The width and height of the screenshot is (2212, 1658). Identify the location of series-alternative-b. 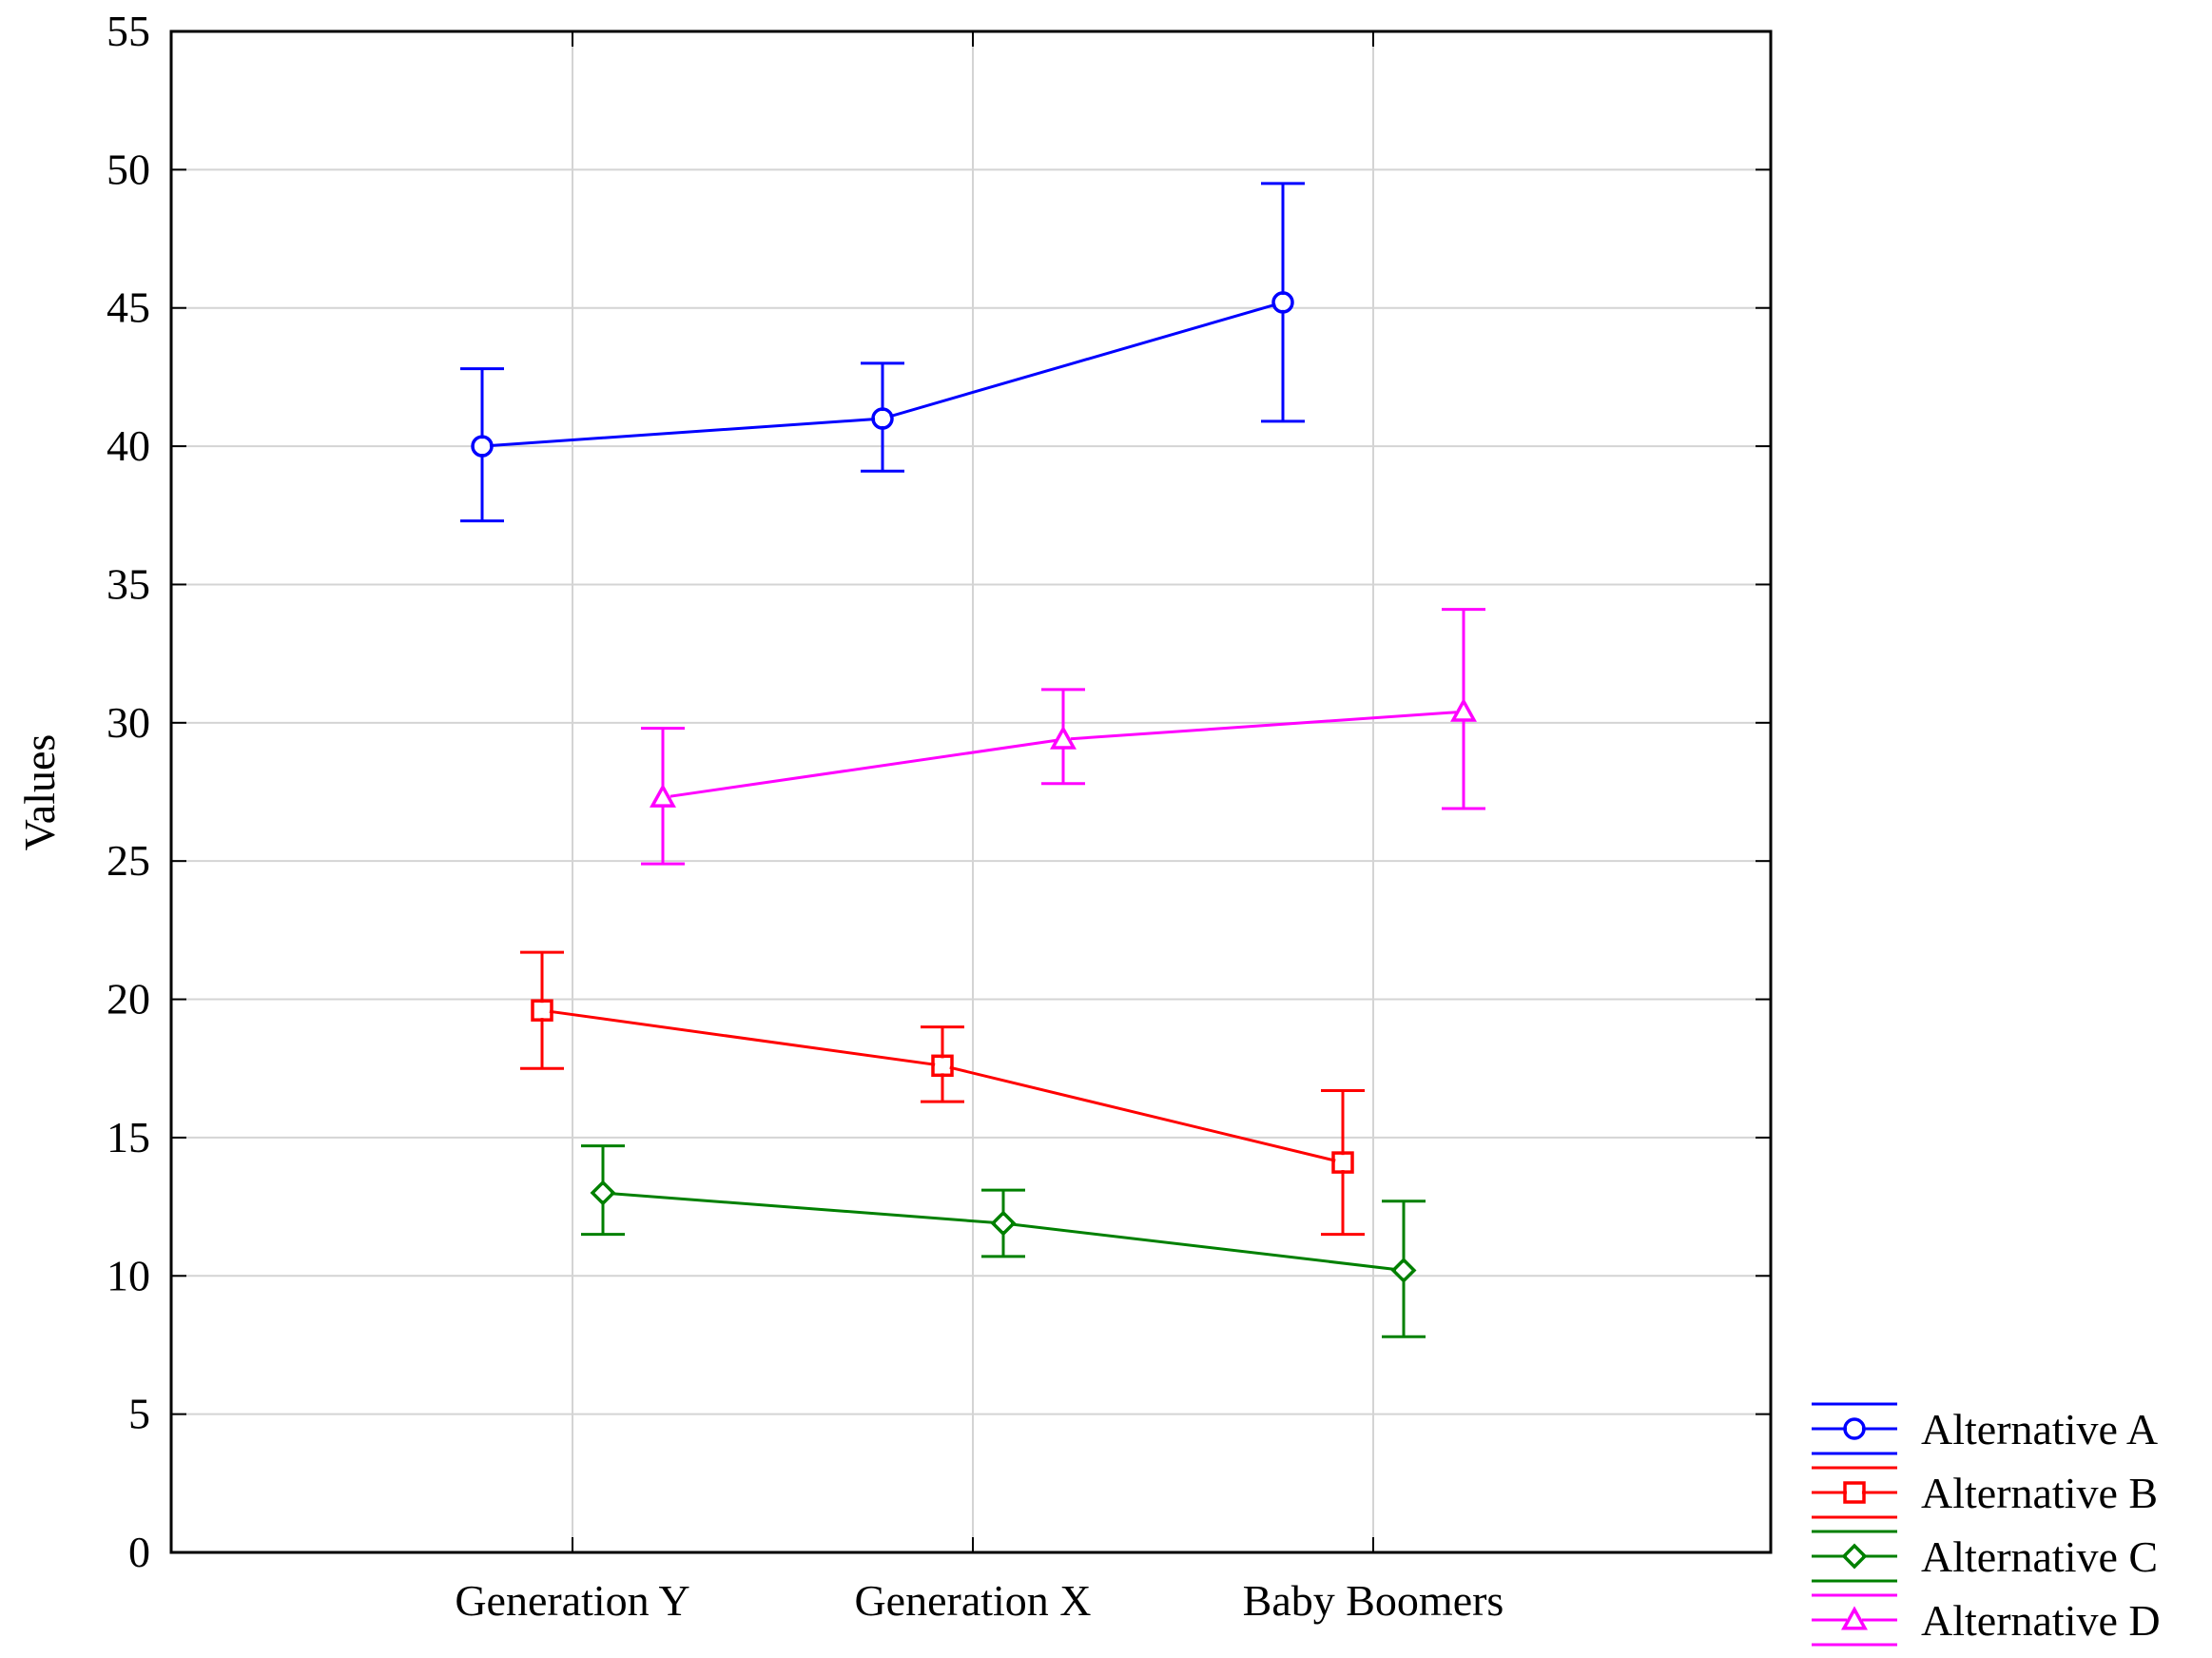
(942, 1093).